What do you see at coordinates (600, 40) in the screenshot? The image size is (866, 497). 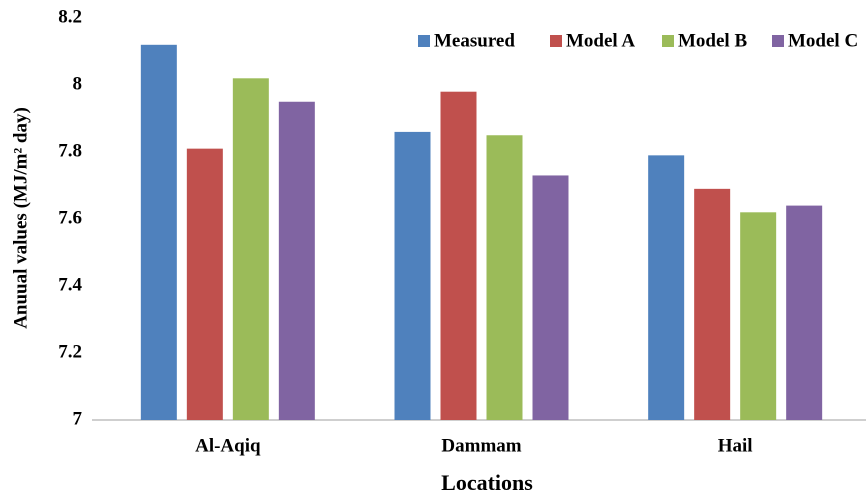 I see `legend-label: Model A` at bounding box center [600, 40].